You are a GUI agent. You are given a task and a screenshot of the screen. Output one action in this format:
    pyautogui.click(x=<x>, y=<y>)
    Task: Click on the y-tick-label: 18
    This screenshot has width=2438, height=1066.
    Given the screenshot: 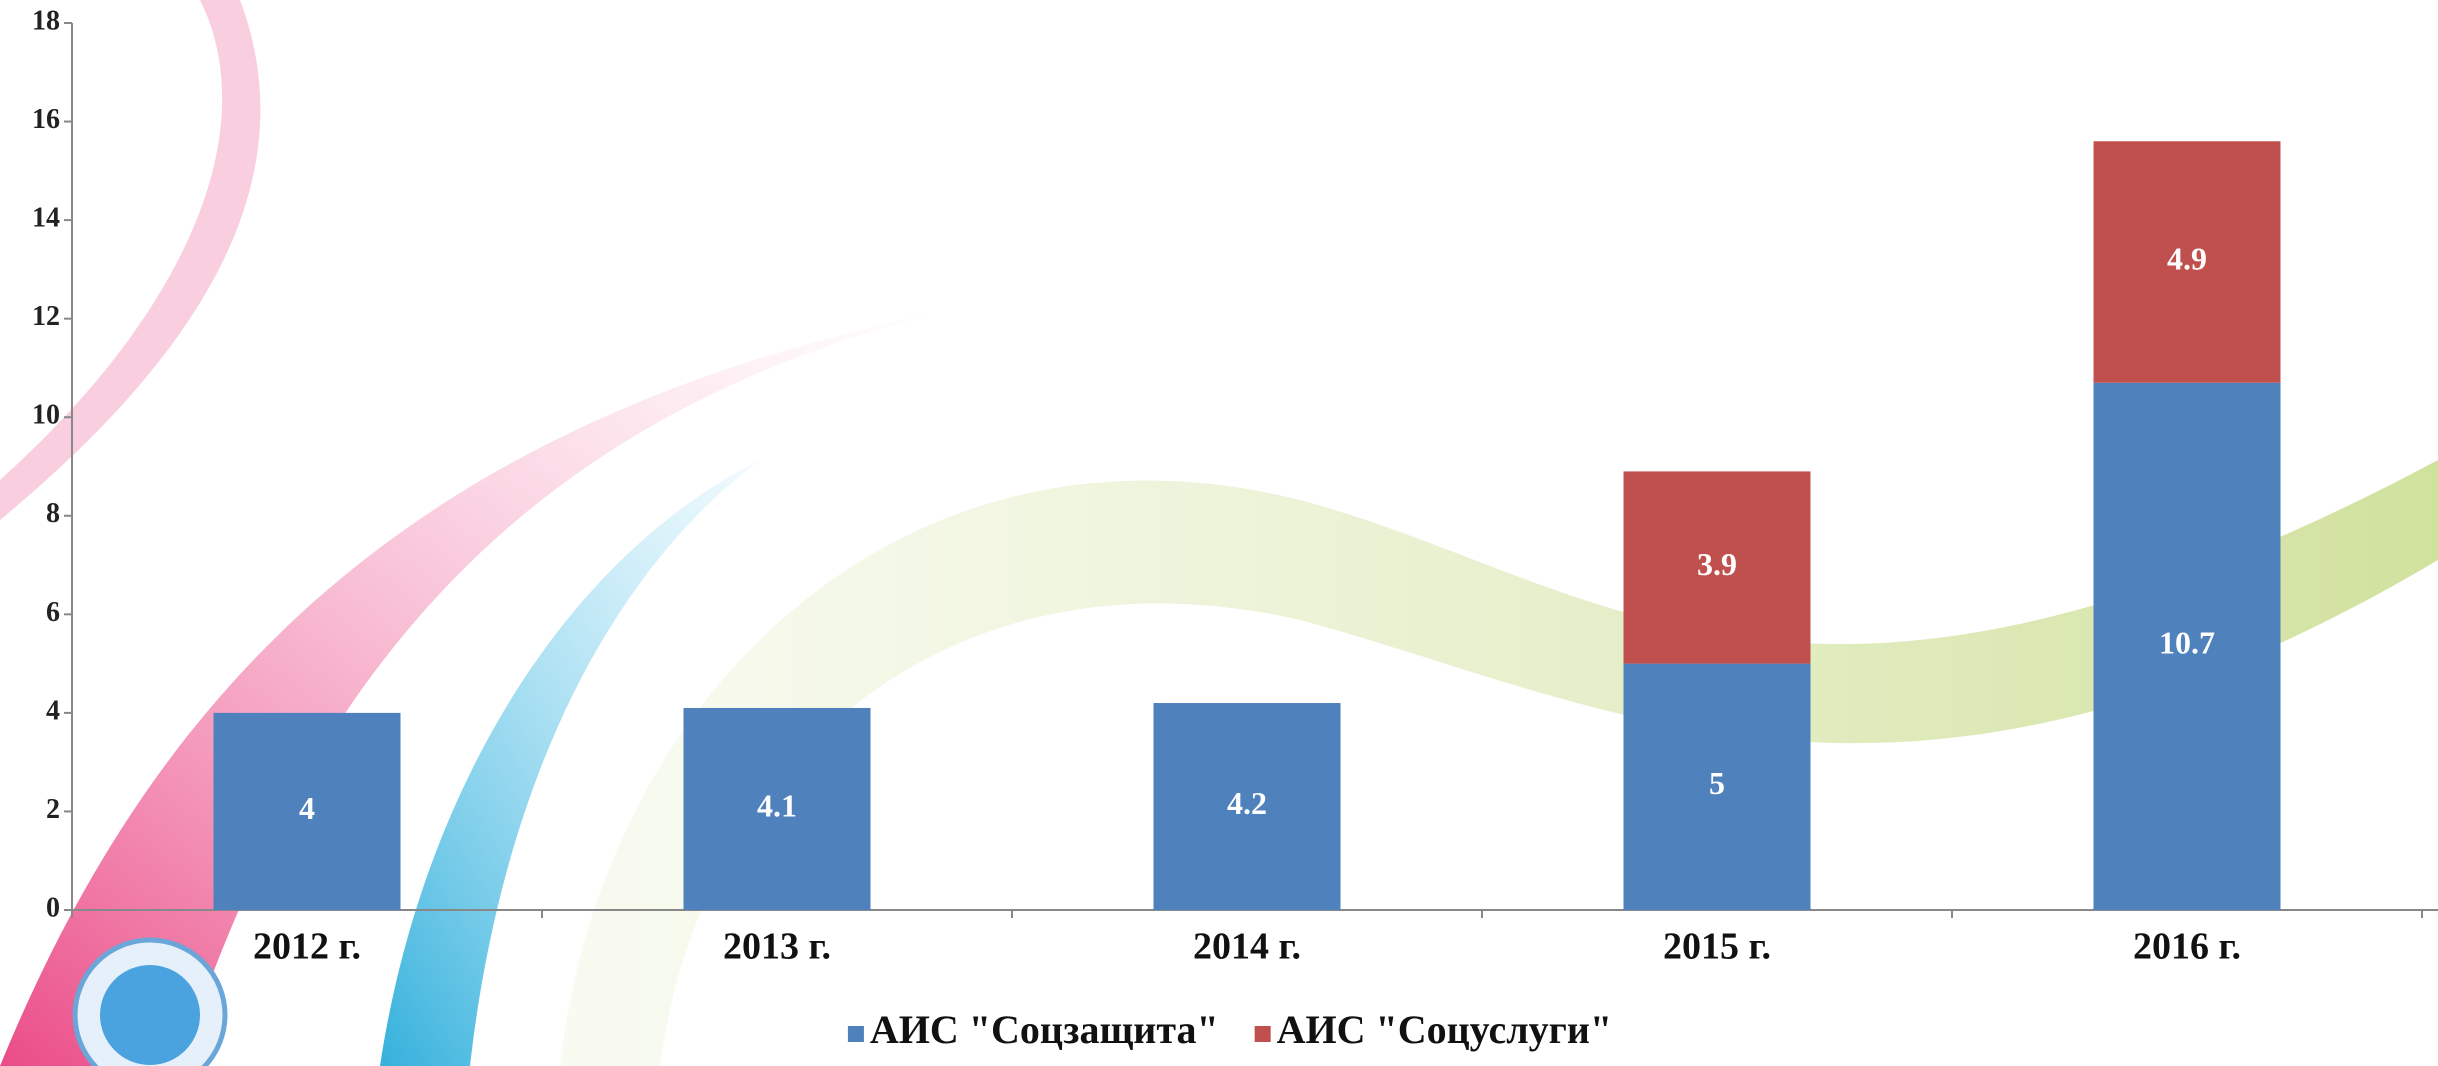 What is the action you would take?
    pyautogui.click(x=46, y=20)
    